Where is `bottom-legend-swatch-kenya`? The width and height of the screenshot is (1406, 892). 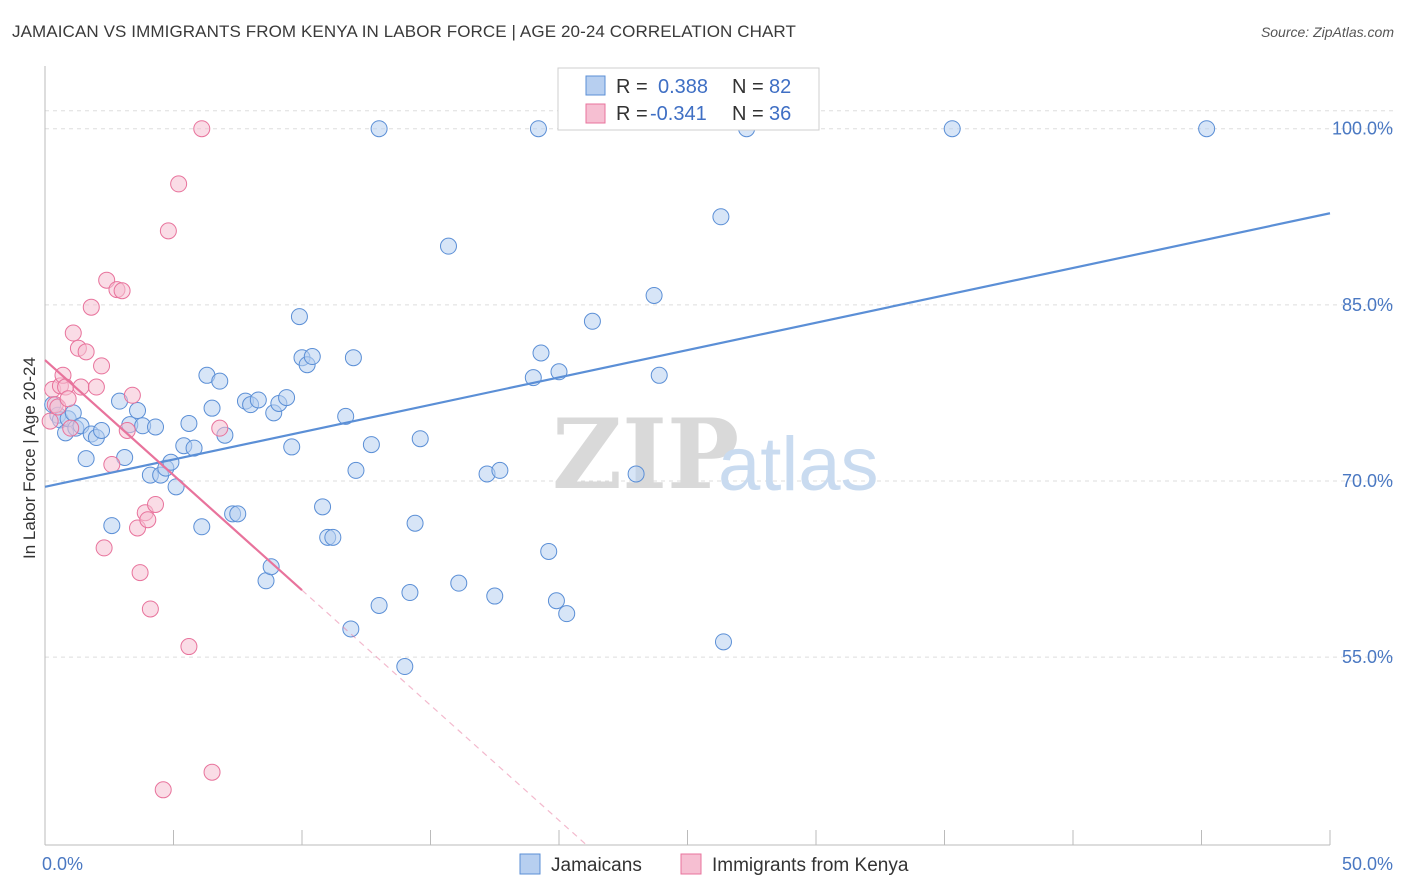
bottom-legend-swatch-kenya is located at coordinates (691, 864).